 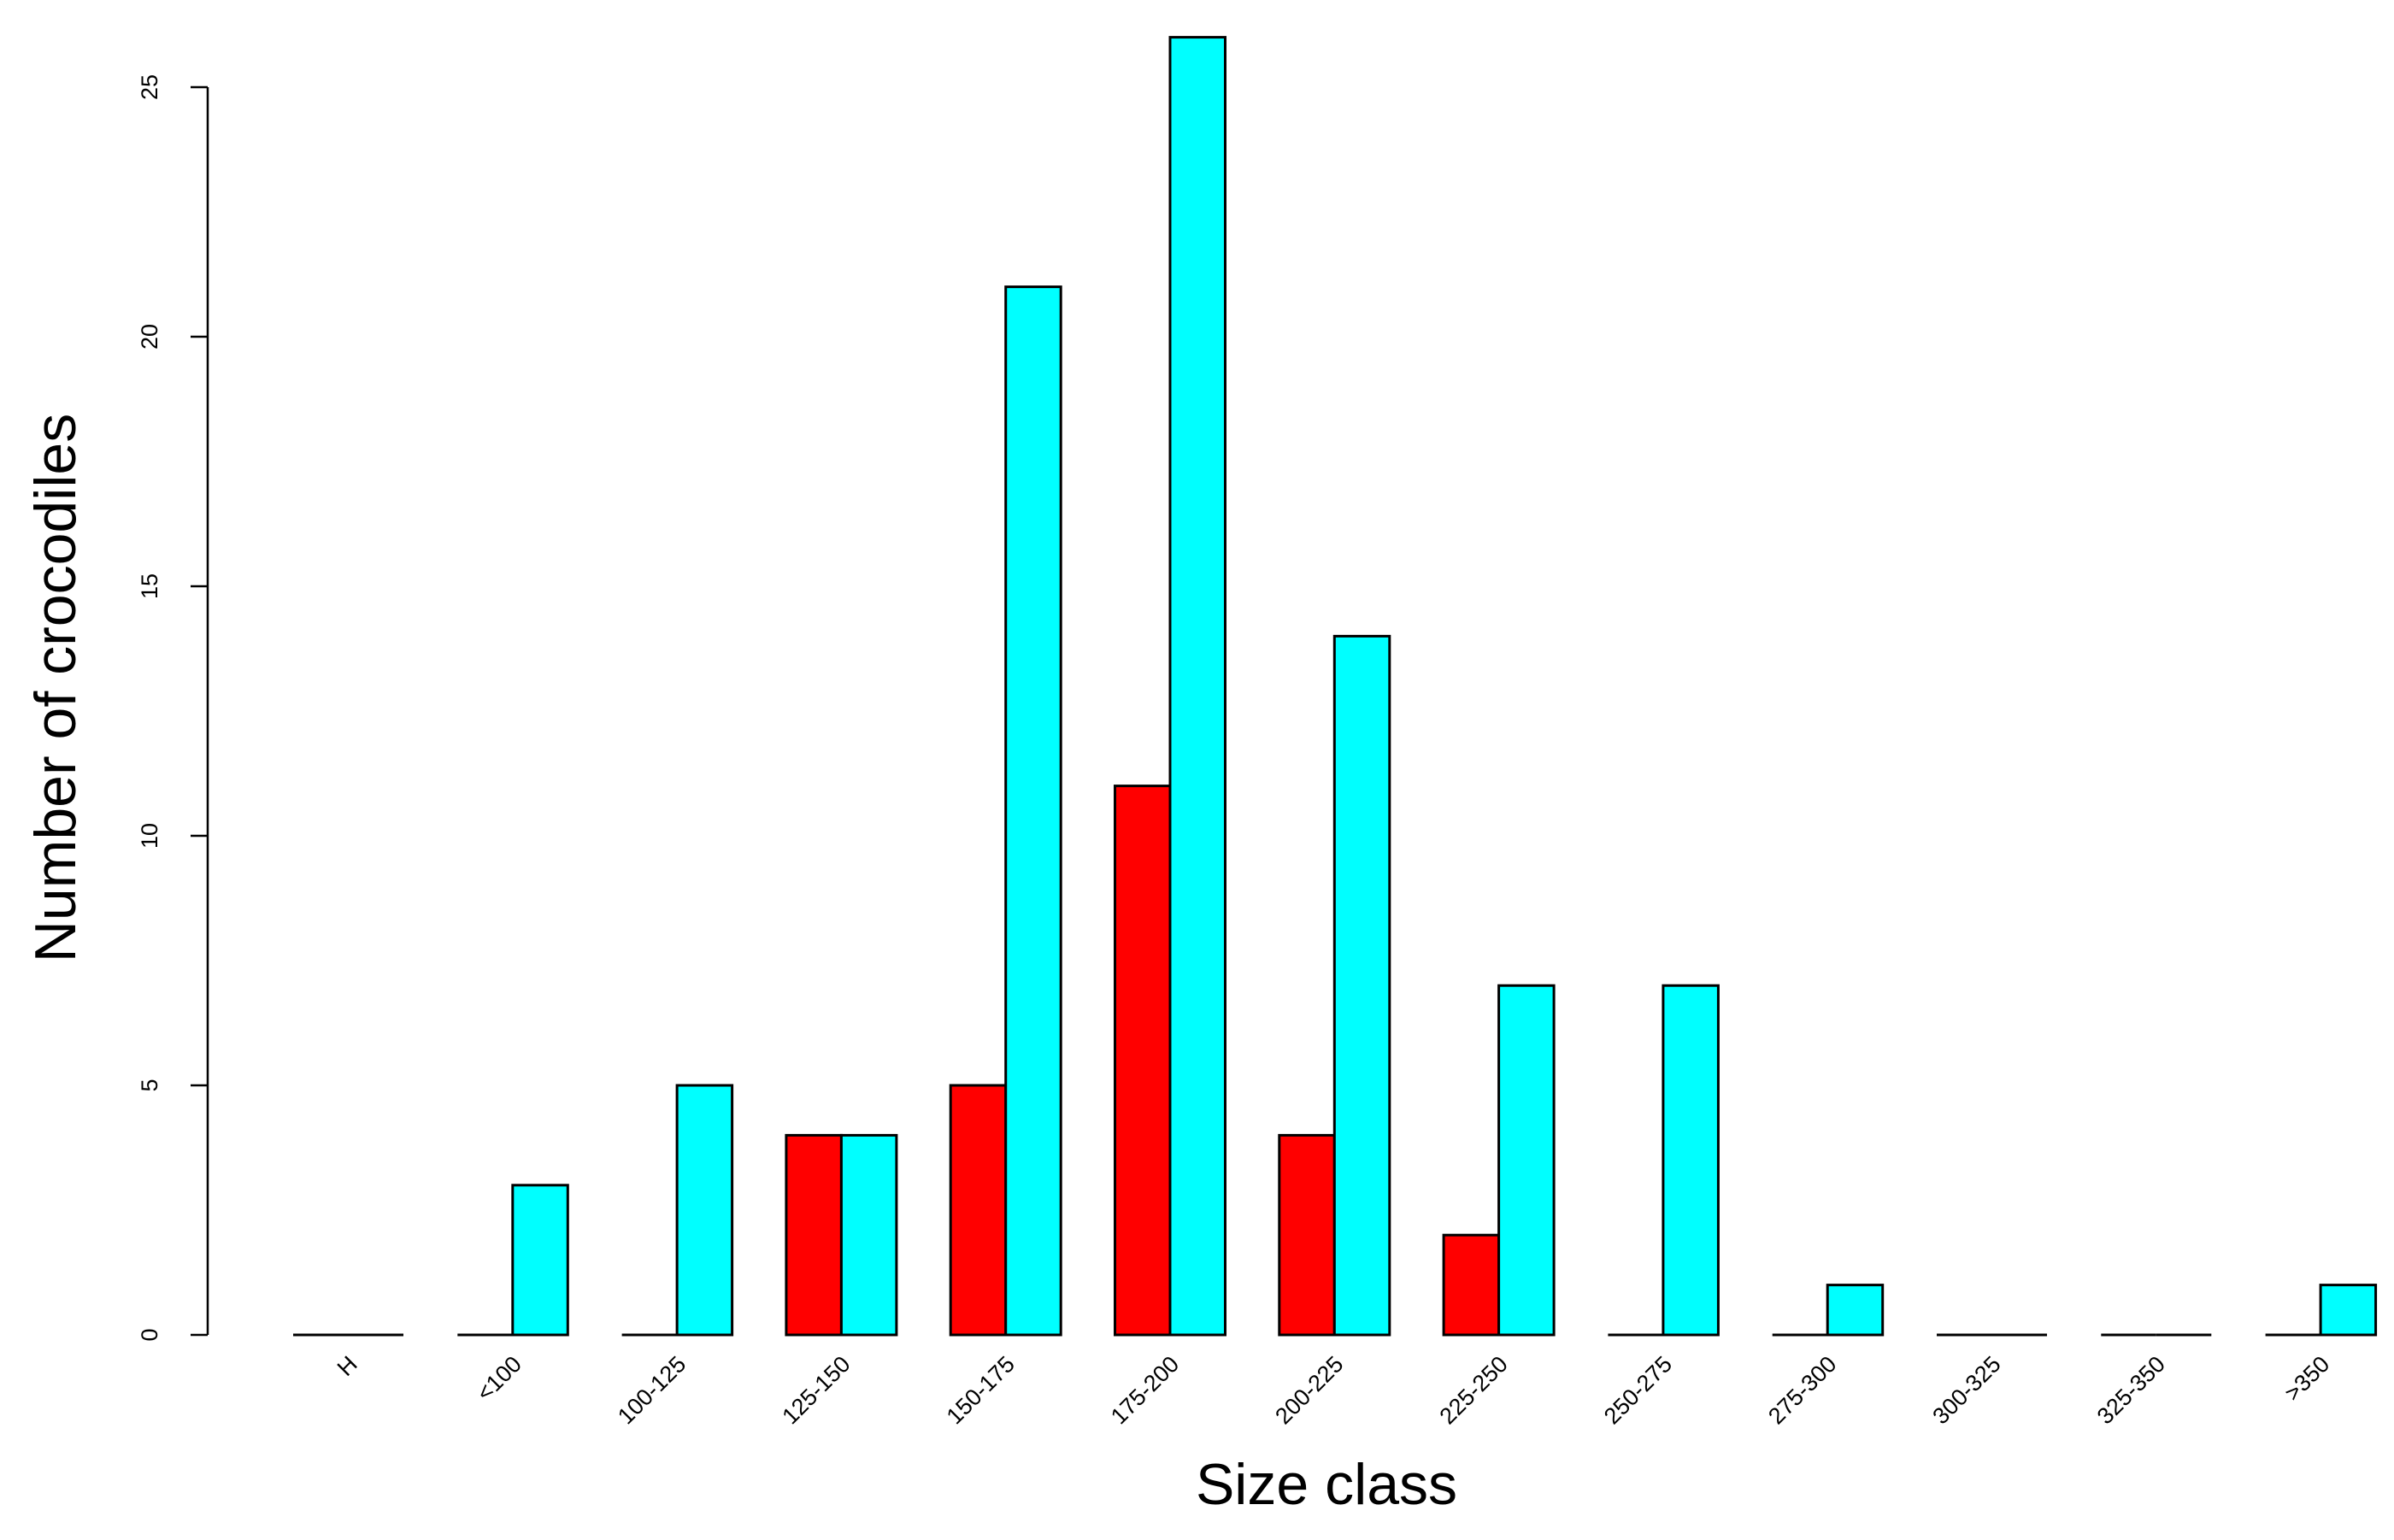 What do you see at coordinates (347, 1366) in the screenshot?
I see `x-tick-label-0: H` at bounding box center [347, 1366].